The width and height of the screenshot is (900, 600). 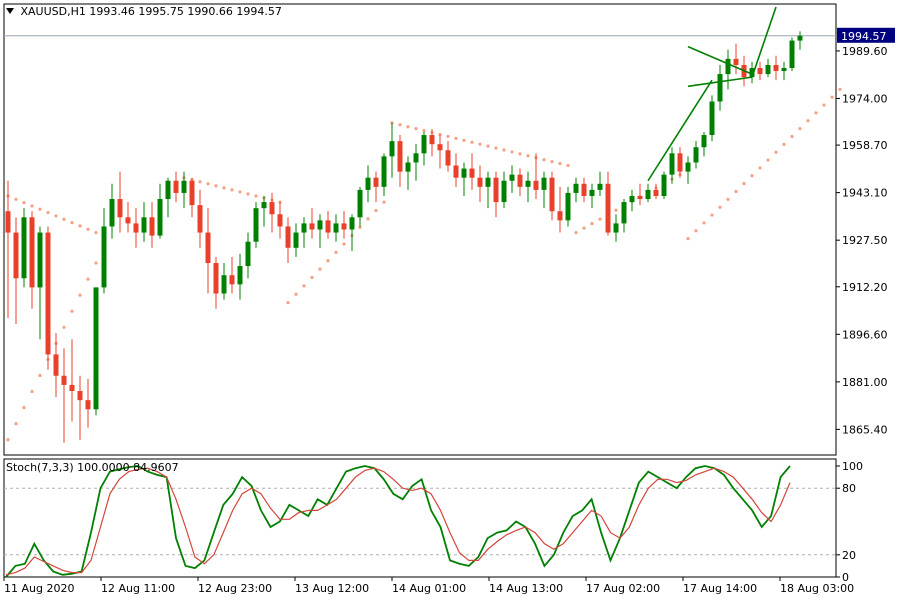 I want to click on stochastic-label: Stoch(7,3,3) 100.0000 84.9607, so click(x=92, y=467).